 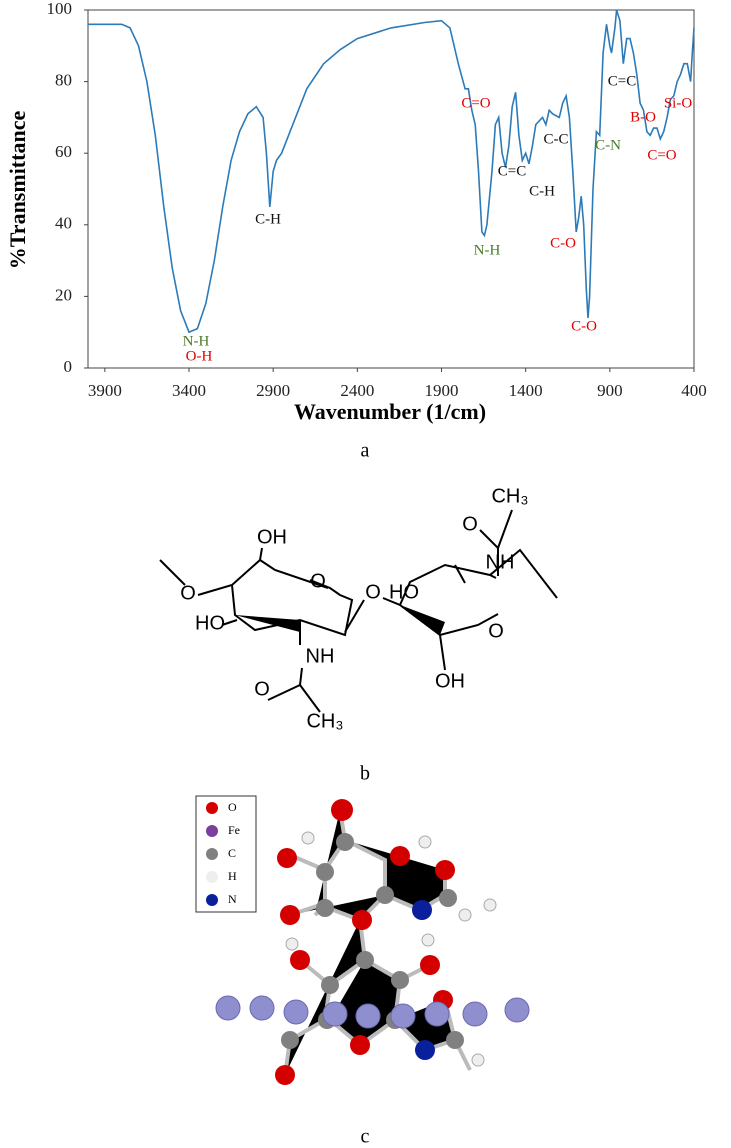 What do you see at coordinates (232, 899) in the screenshot?
I see `legend-label: N` at bounding box center [232, 899].